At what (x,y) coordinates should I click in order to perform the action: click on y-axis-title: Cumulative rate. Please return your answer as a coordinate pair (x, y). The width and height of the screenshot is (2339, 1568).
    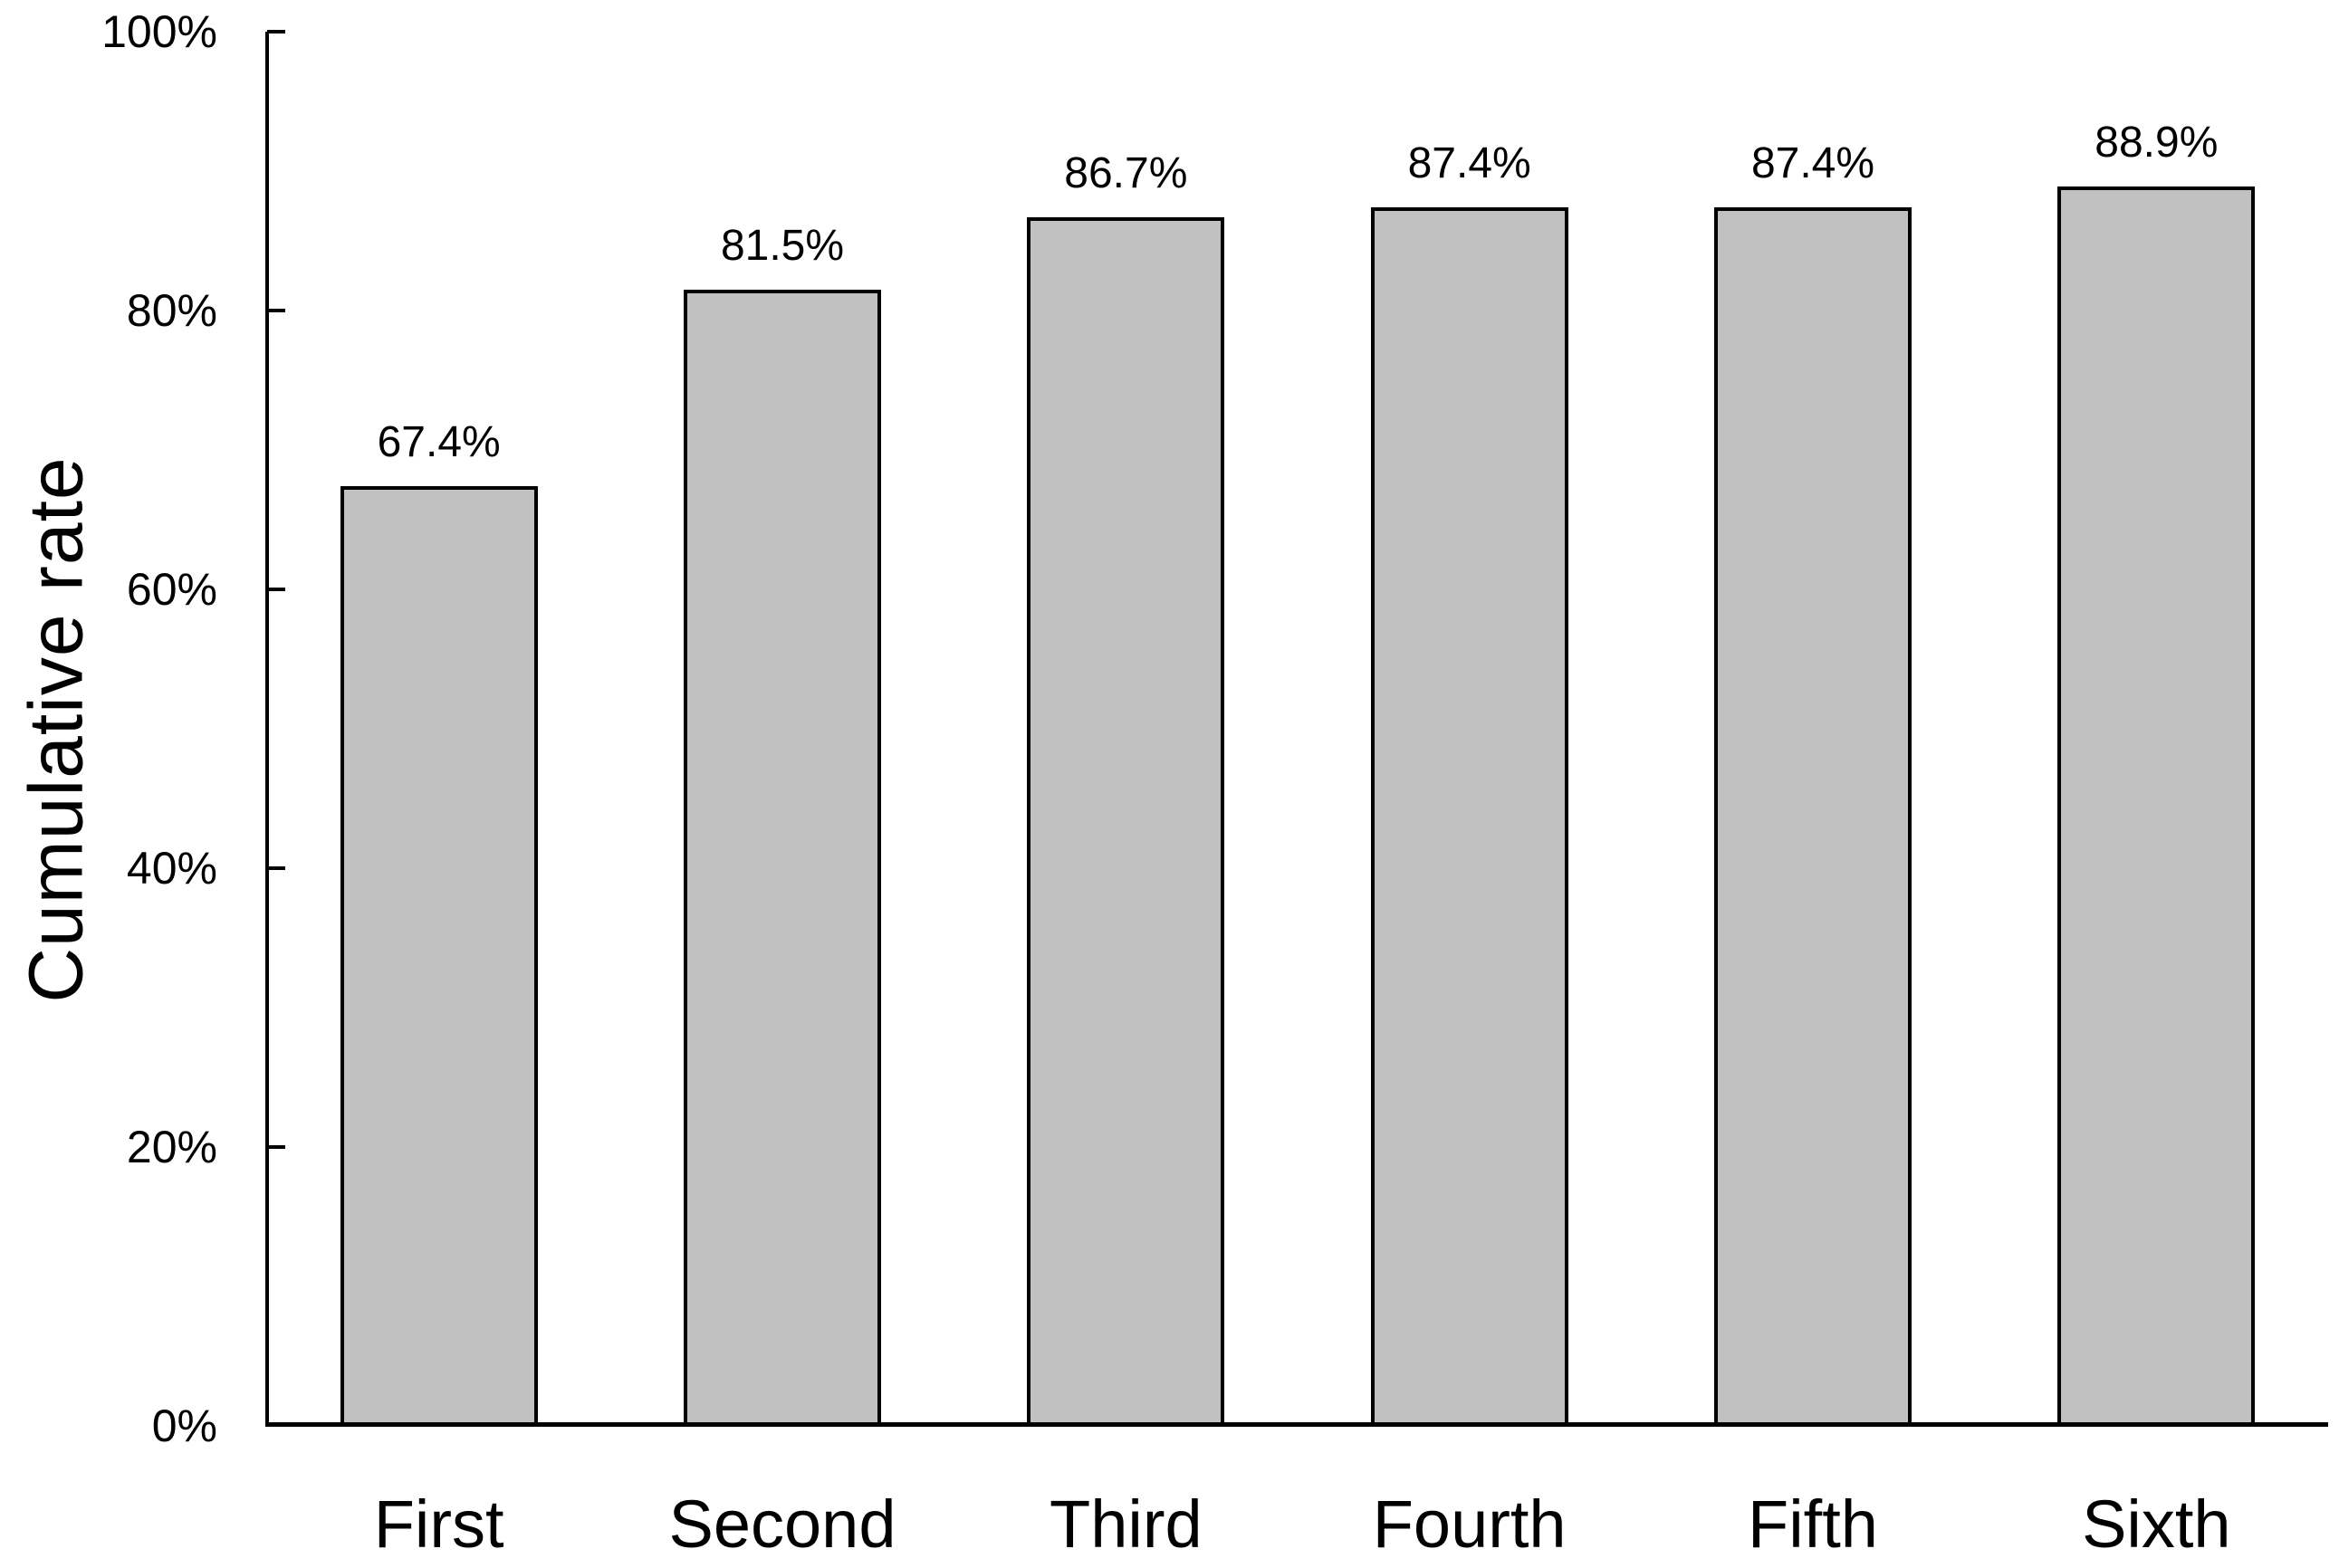
    Looking at the image, I should click on (56, 729).